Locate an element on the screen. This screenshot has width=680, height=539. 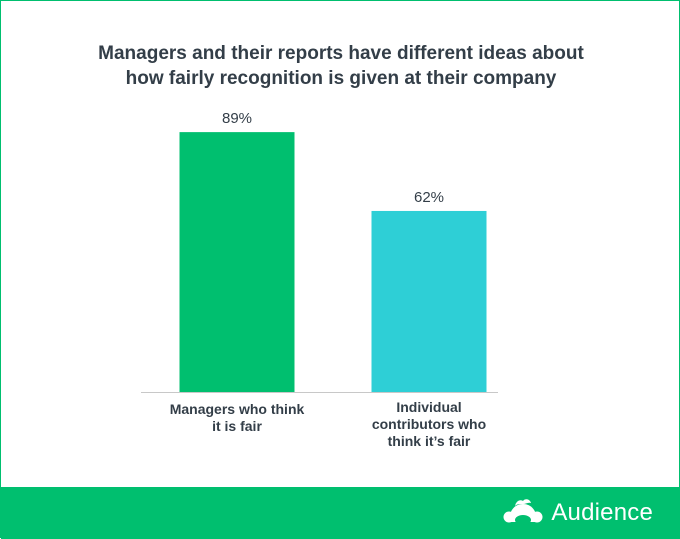
category-label-managers: Managers who think it is fair is located at coordinates (237, 418).